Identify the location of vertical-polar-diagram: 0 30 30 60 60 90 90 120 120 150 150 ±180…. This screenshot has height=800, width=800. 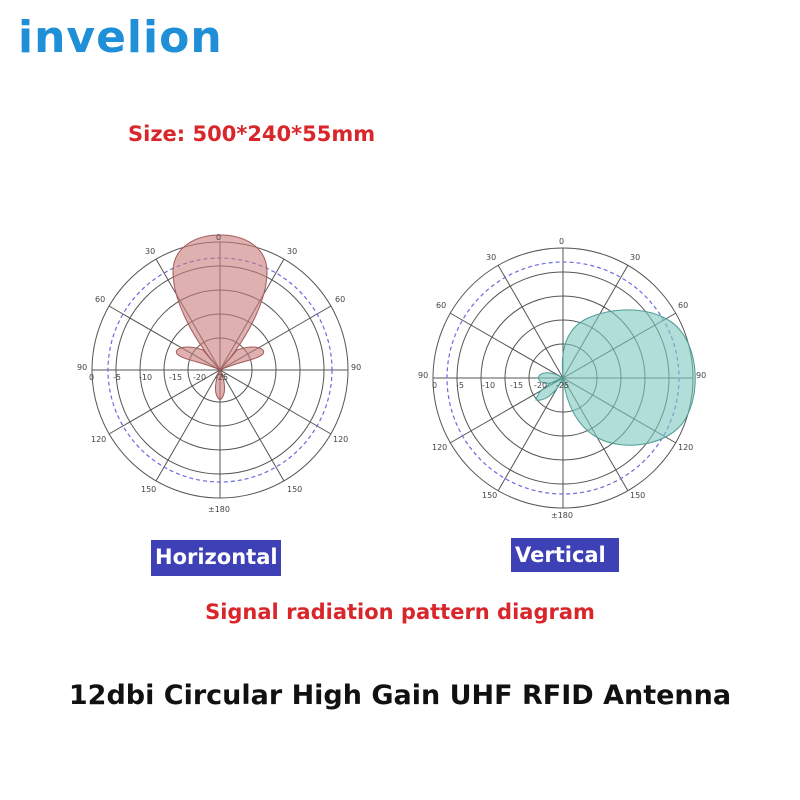
(565, 375).